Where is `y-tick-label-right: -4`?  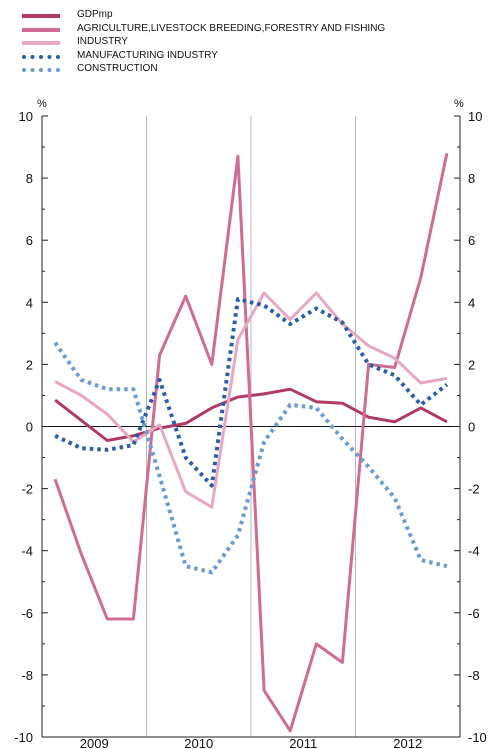
y-tick-label-right: -4 is located at coordinates (474, 551).